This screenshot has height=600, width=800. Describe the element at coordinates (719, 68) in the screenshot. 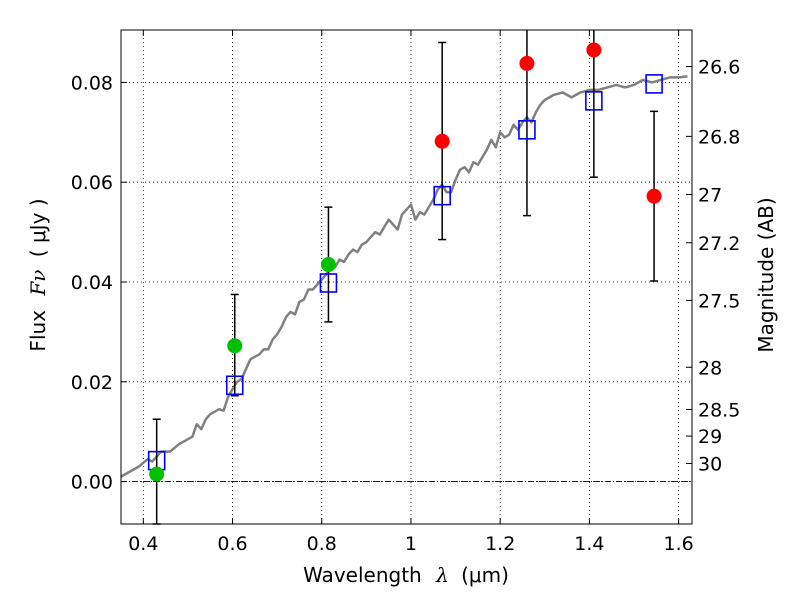

I see `y2-tick-label: 26.6` at that location.